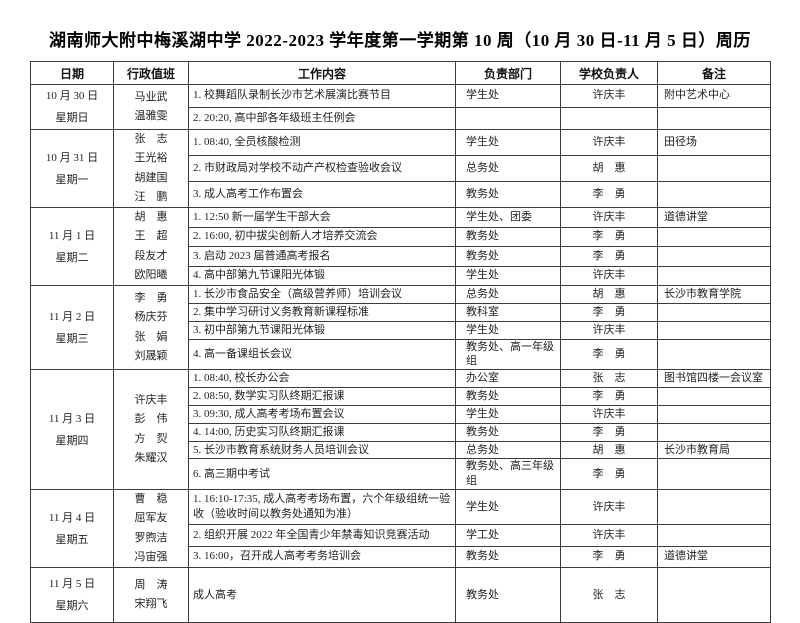  I want to click on work-item-cell: 3. 成人高考工作布置会, so click(322, 194).